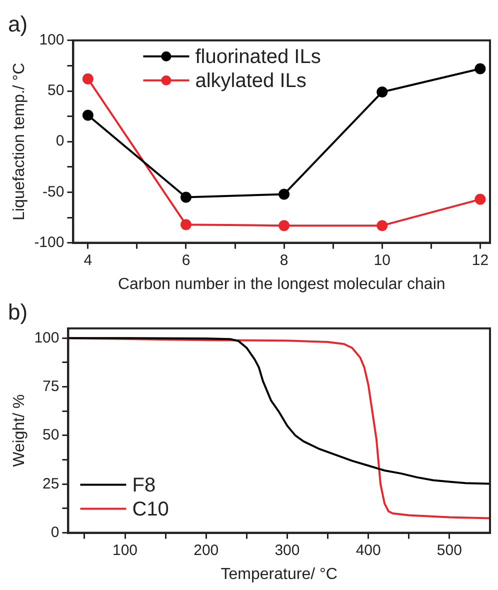 This screenshot has width=498, height=590. I want to click on y-axis-title: Weight/ %, so click(19, 430).